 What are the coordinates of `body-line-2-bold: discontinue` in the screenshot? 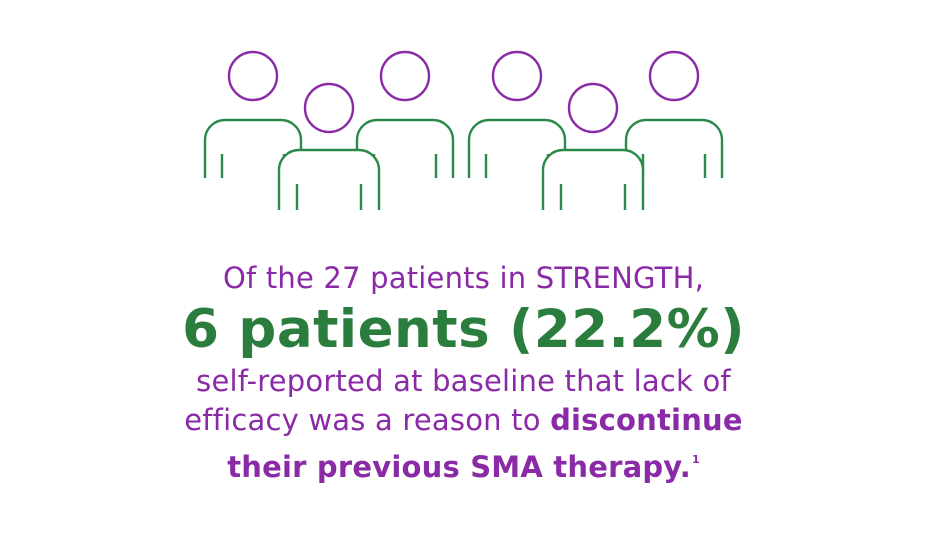 It's located at (646, 420).